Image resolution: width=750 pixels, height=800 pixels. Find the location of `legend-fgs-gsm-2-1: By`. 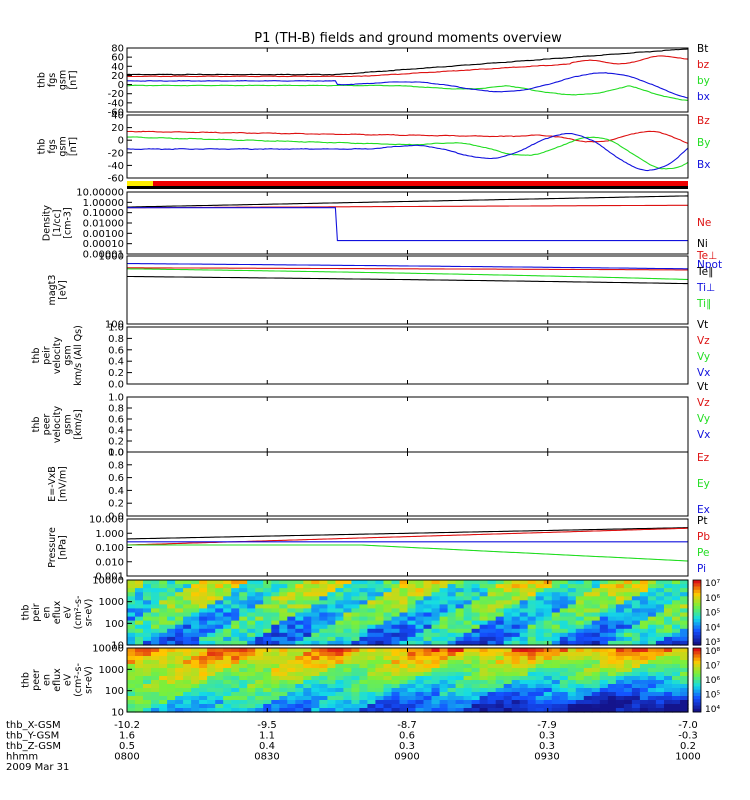

legend-fgs-gsm-2-1: By is located at coordinates (703, 143).